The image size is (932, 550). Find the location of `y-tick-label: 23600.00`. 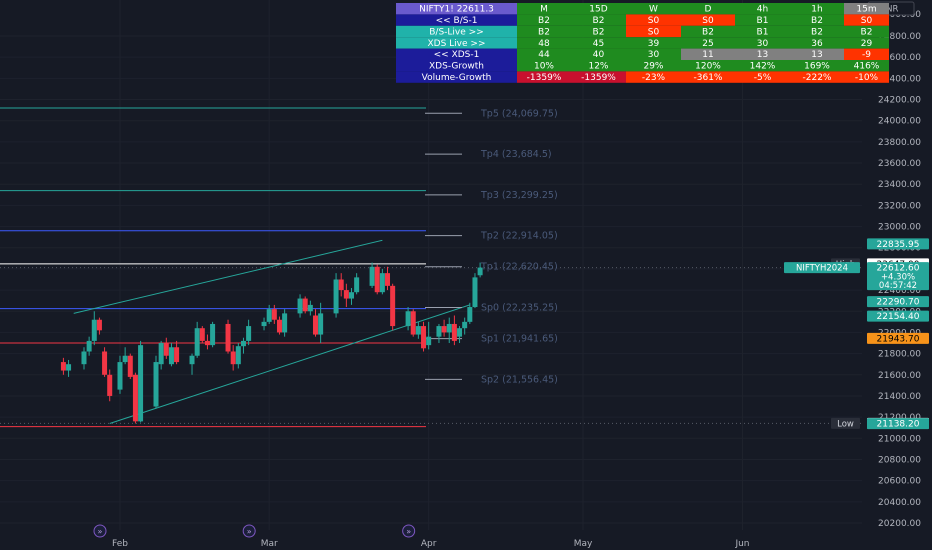

y-tick-label: 23600.00 is located at coordinates (899, 164).